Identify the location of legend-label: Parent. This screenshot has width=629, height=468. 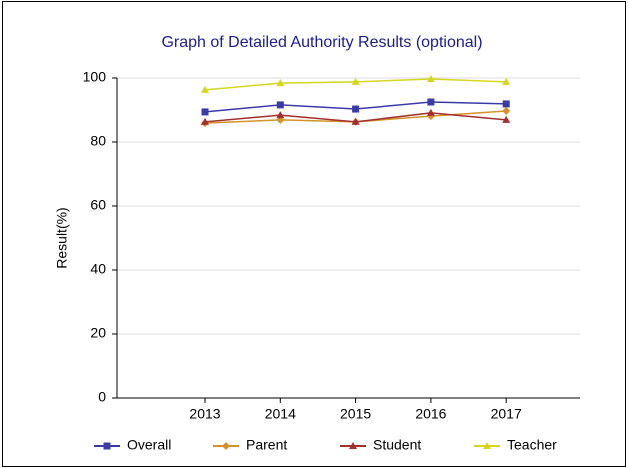
(266, 445).